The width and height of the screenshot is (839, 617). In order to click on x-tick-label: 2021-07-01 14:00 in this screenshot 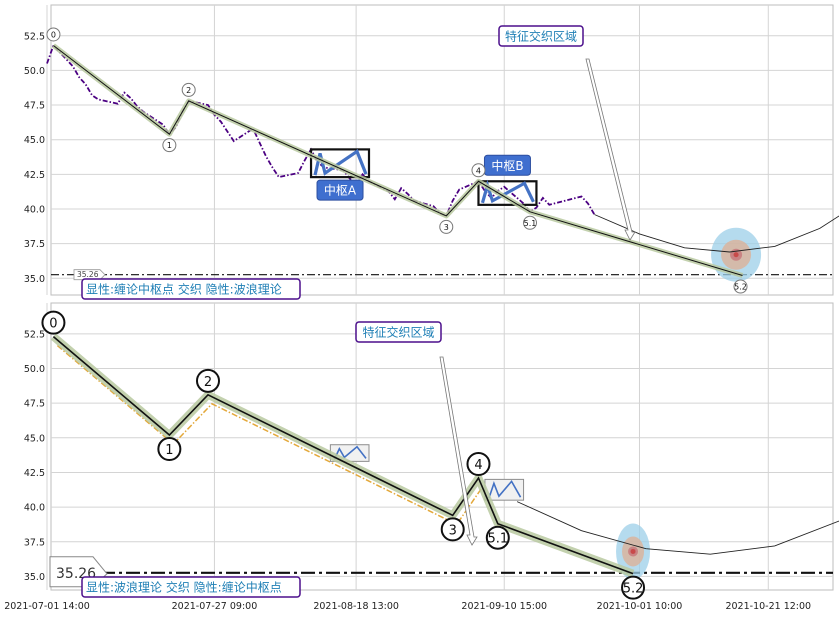, I will do `click(47, 606)`.